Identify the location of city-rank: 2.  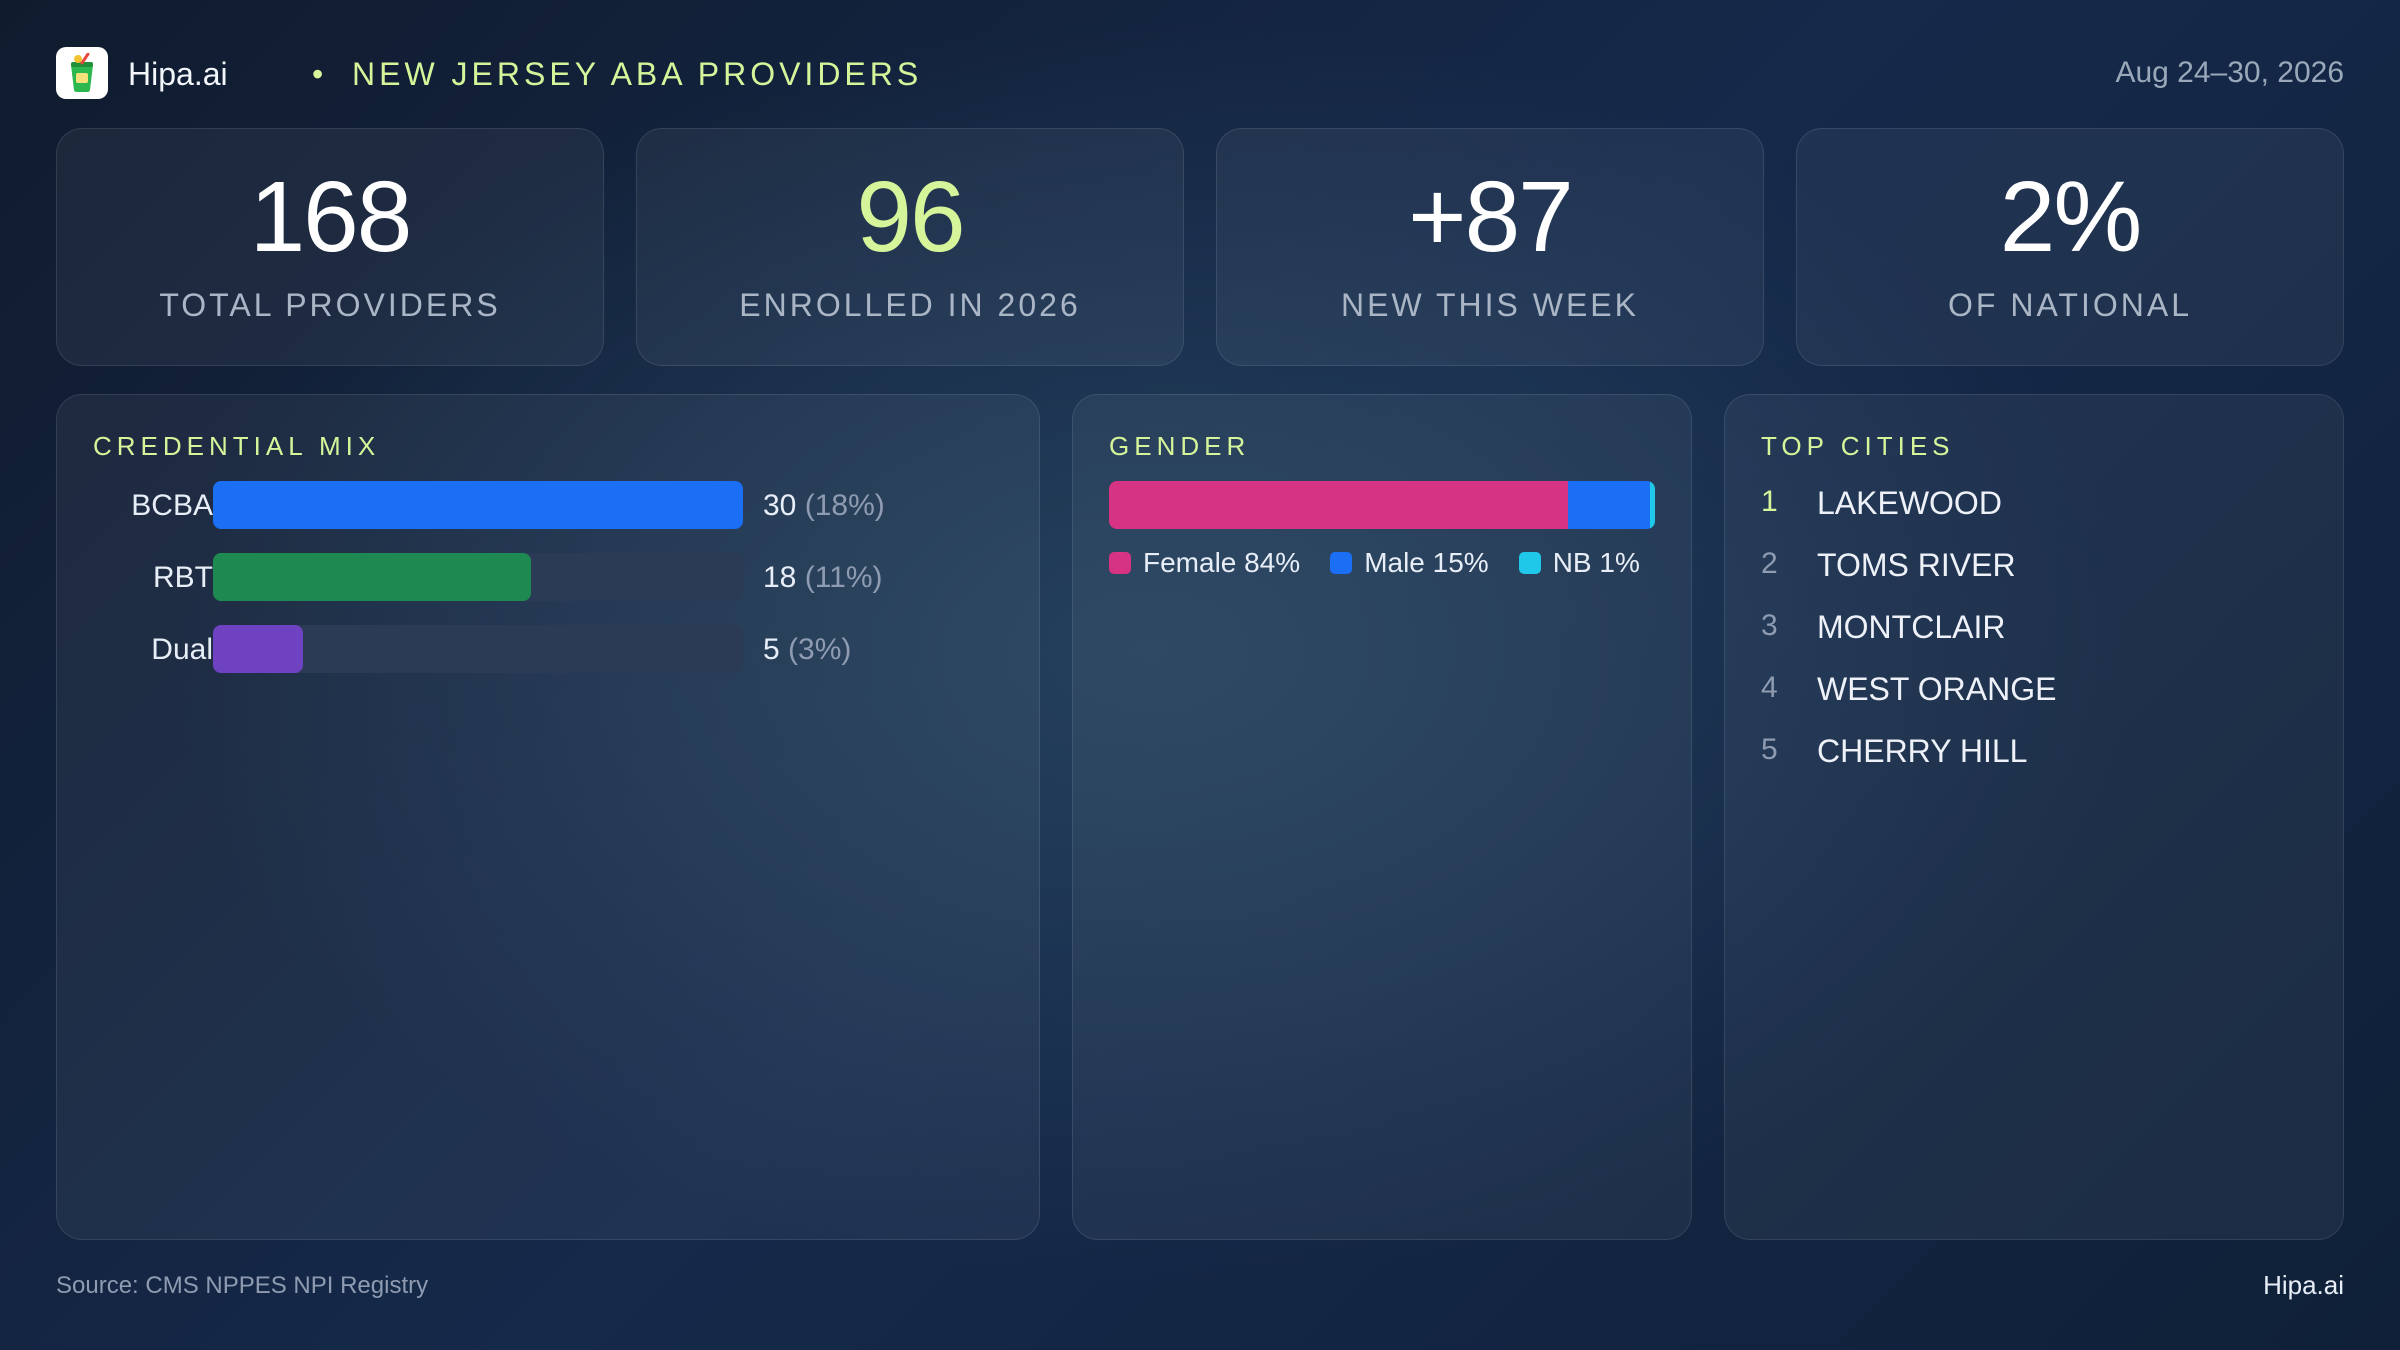
(1769, 563).